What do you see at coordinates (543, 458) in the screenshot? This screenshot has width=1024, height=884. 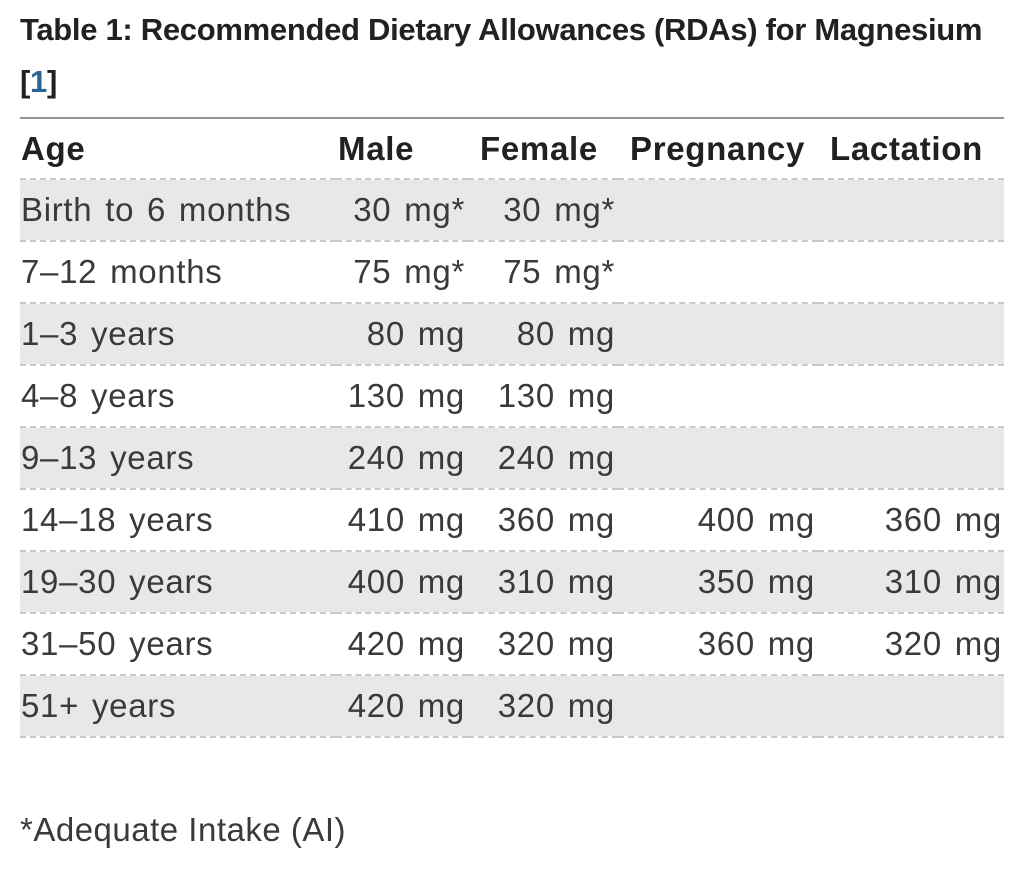 I see `cell-female: 240 mg` at bounding box center [543, 458].